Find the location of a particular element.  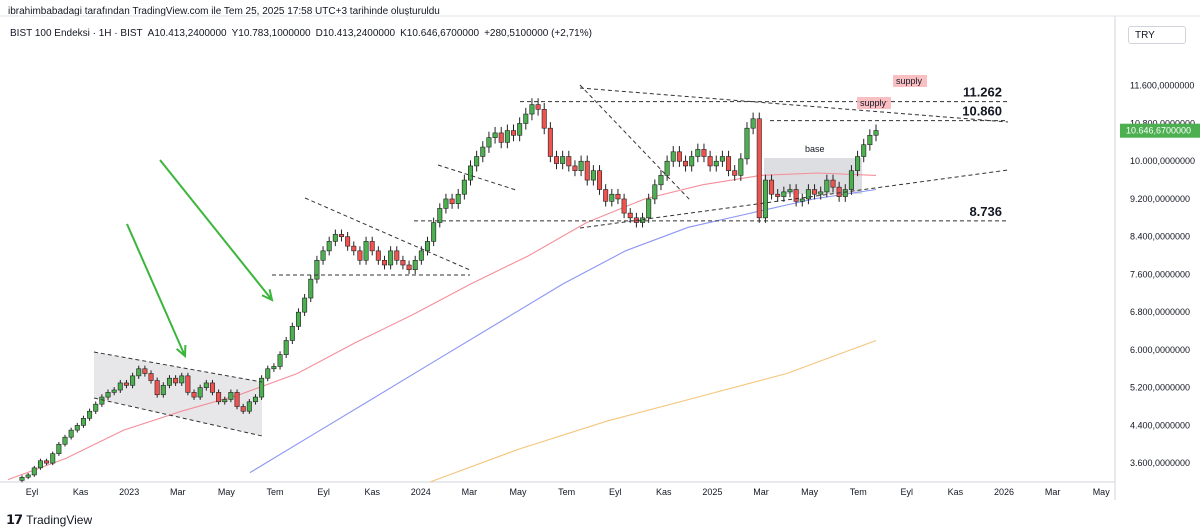

symbol-name: BIST 100 Endeksi · 1H · BIST is located at coordinates (76, 33).